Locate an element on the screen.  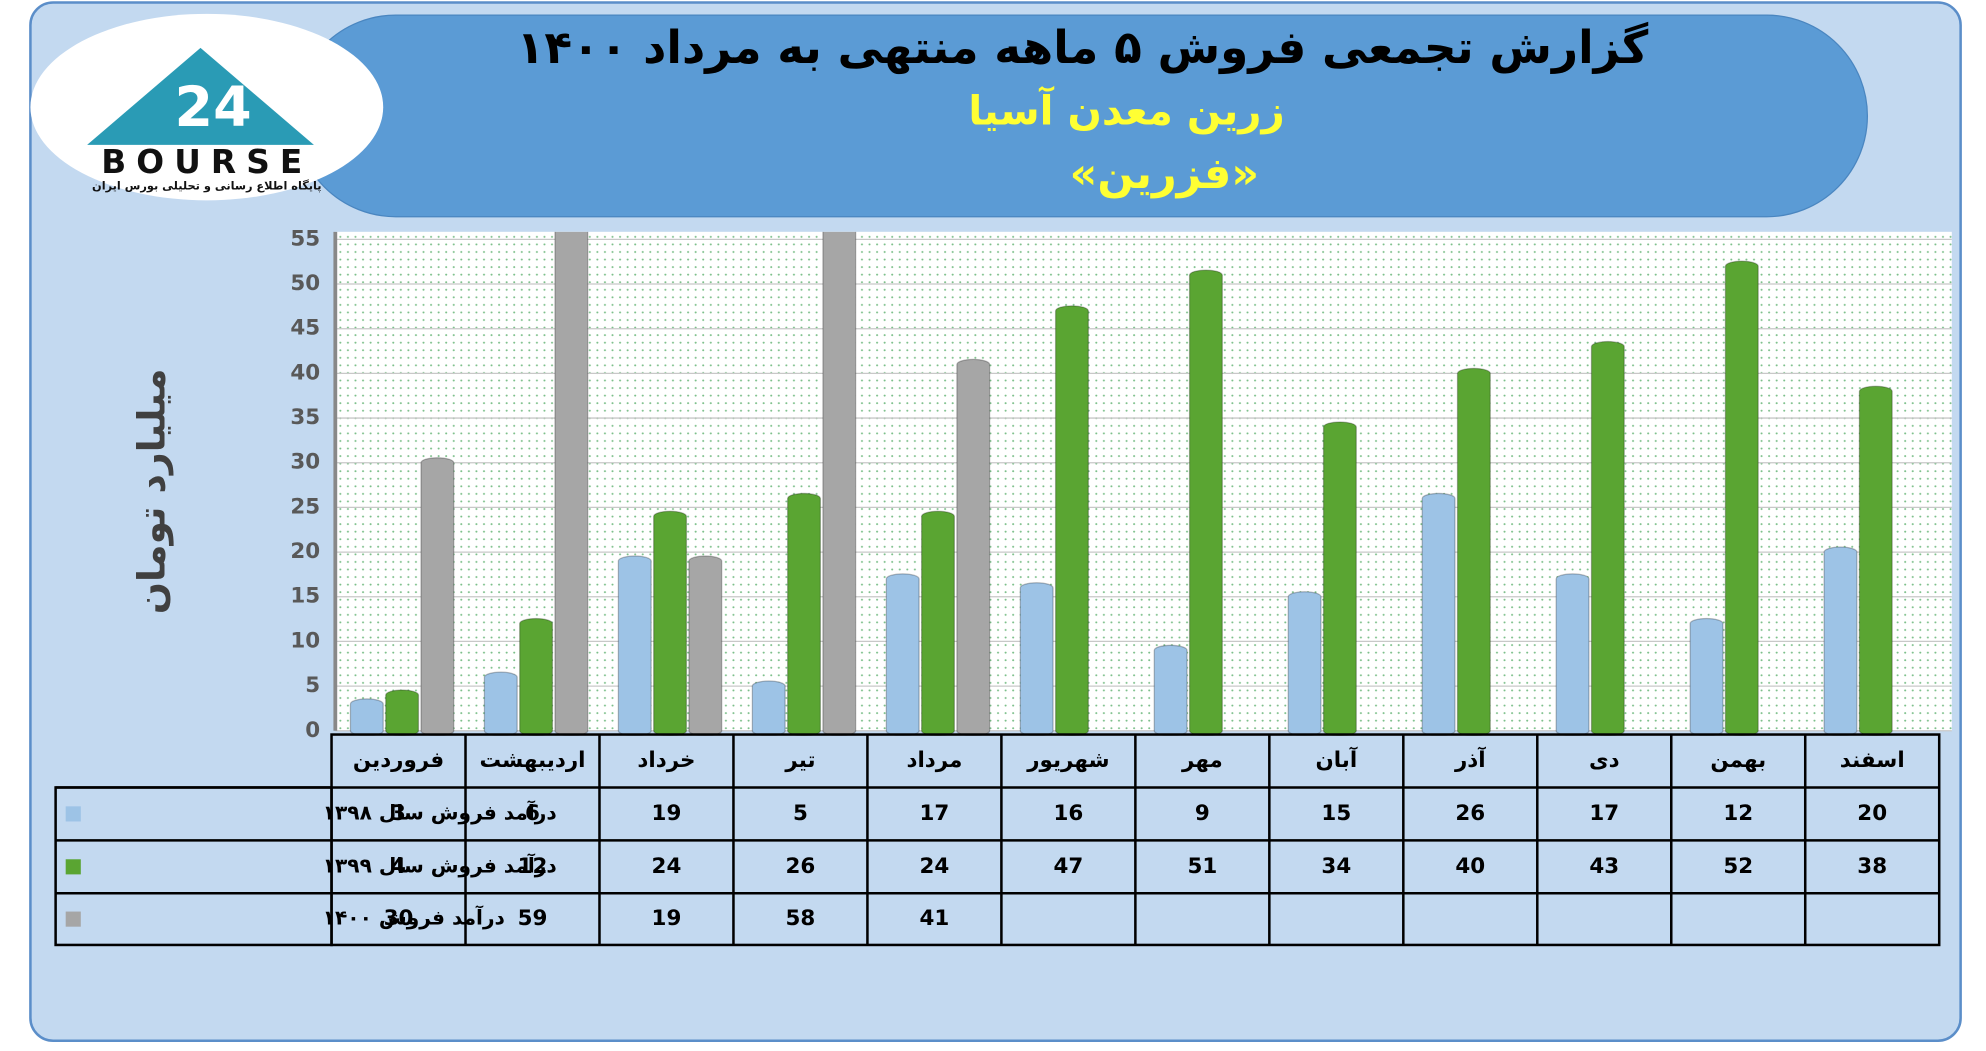
x-tick-label: اسفند is located at coordinates (1872, 760).